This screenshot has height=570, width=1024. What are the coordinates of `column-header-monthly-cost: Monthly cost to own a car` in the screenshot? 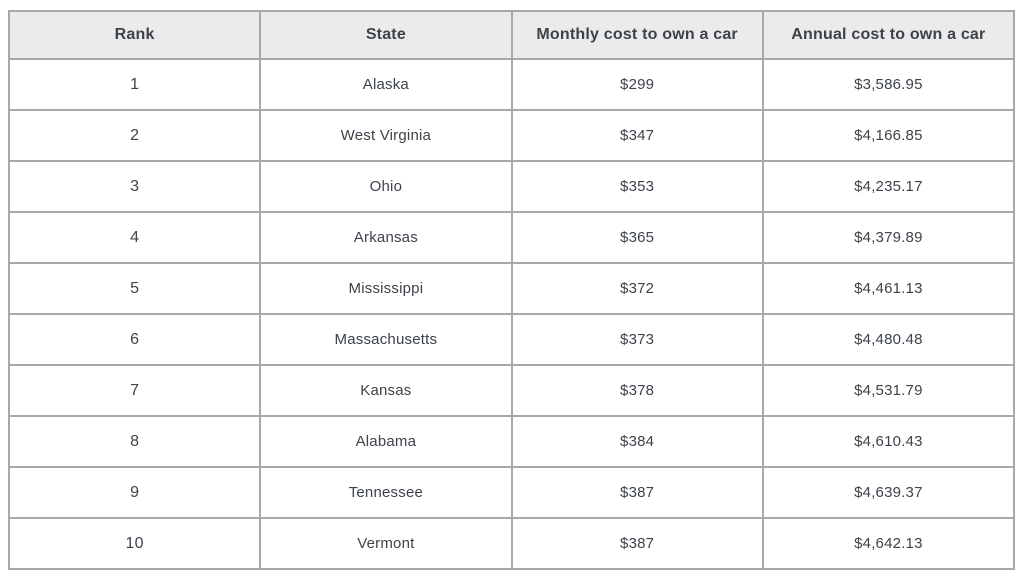 It's located at (637, 35).